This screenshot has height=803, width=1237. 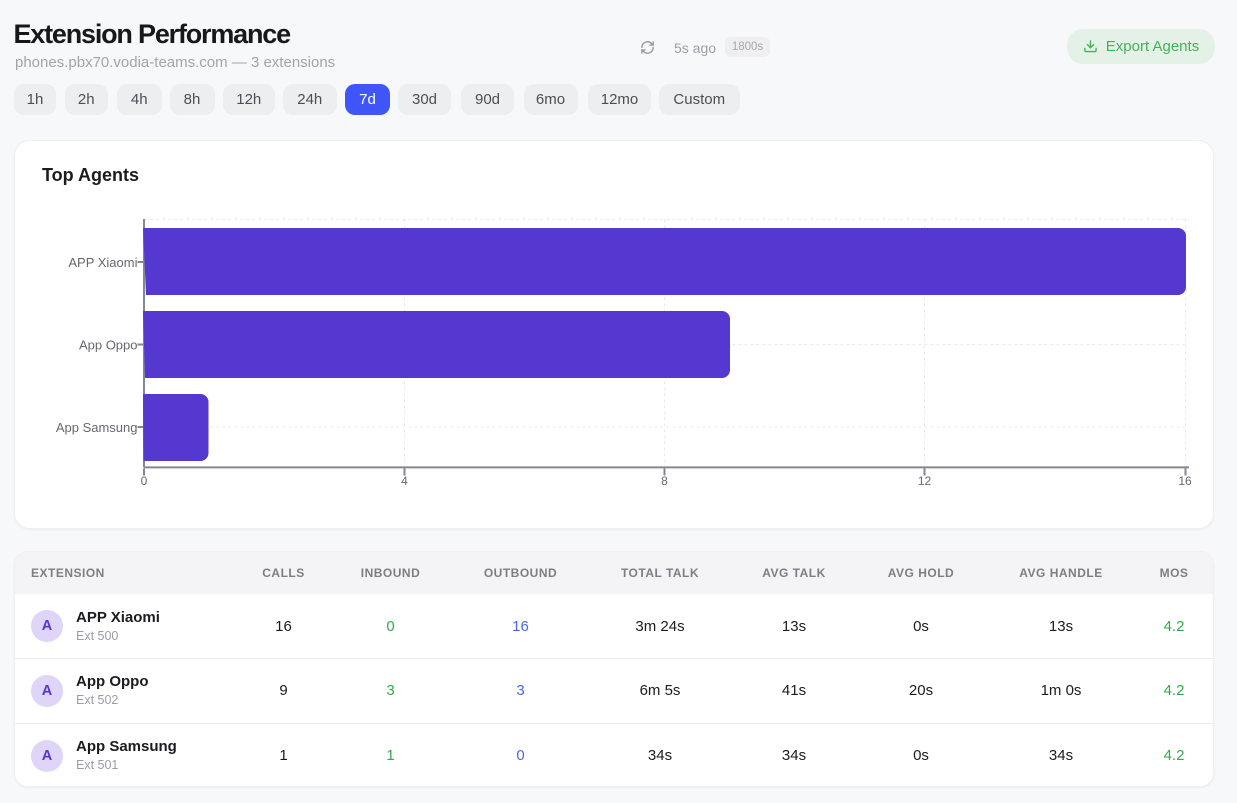 What do you see at coordinates (108, 345) in the screenshot?
I see `svg-text: App Oppo` at bounding box center [108, 345].